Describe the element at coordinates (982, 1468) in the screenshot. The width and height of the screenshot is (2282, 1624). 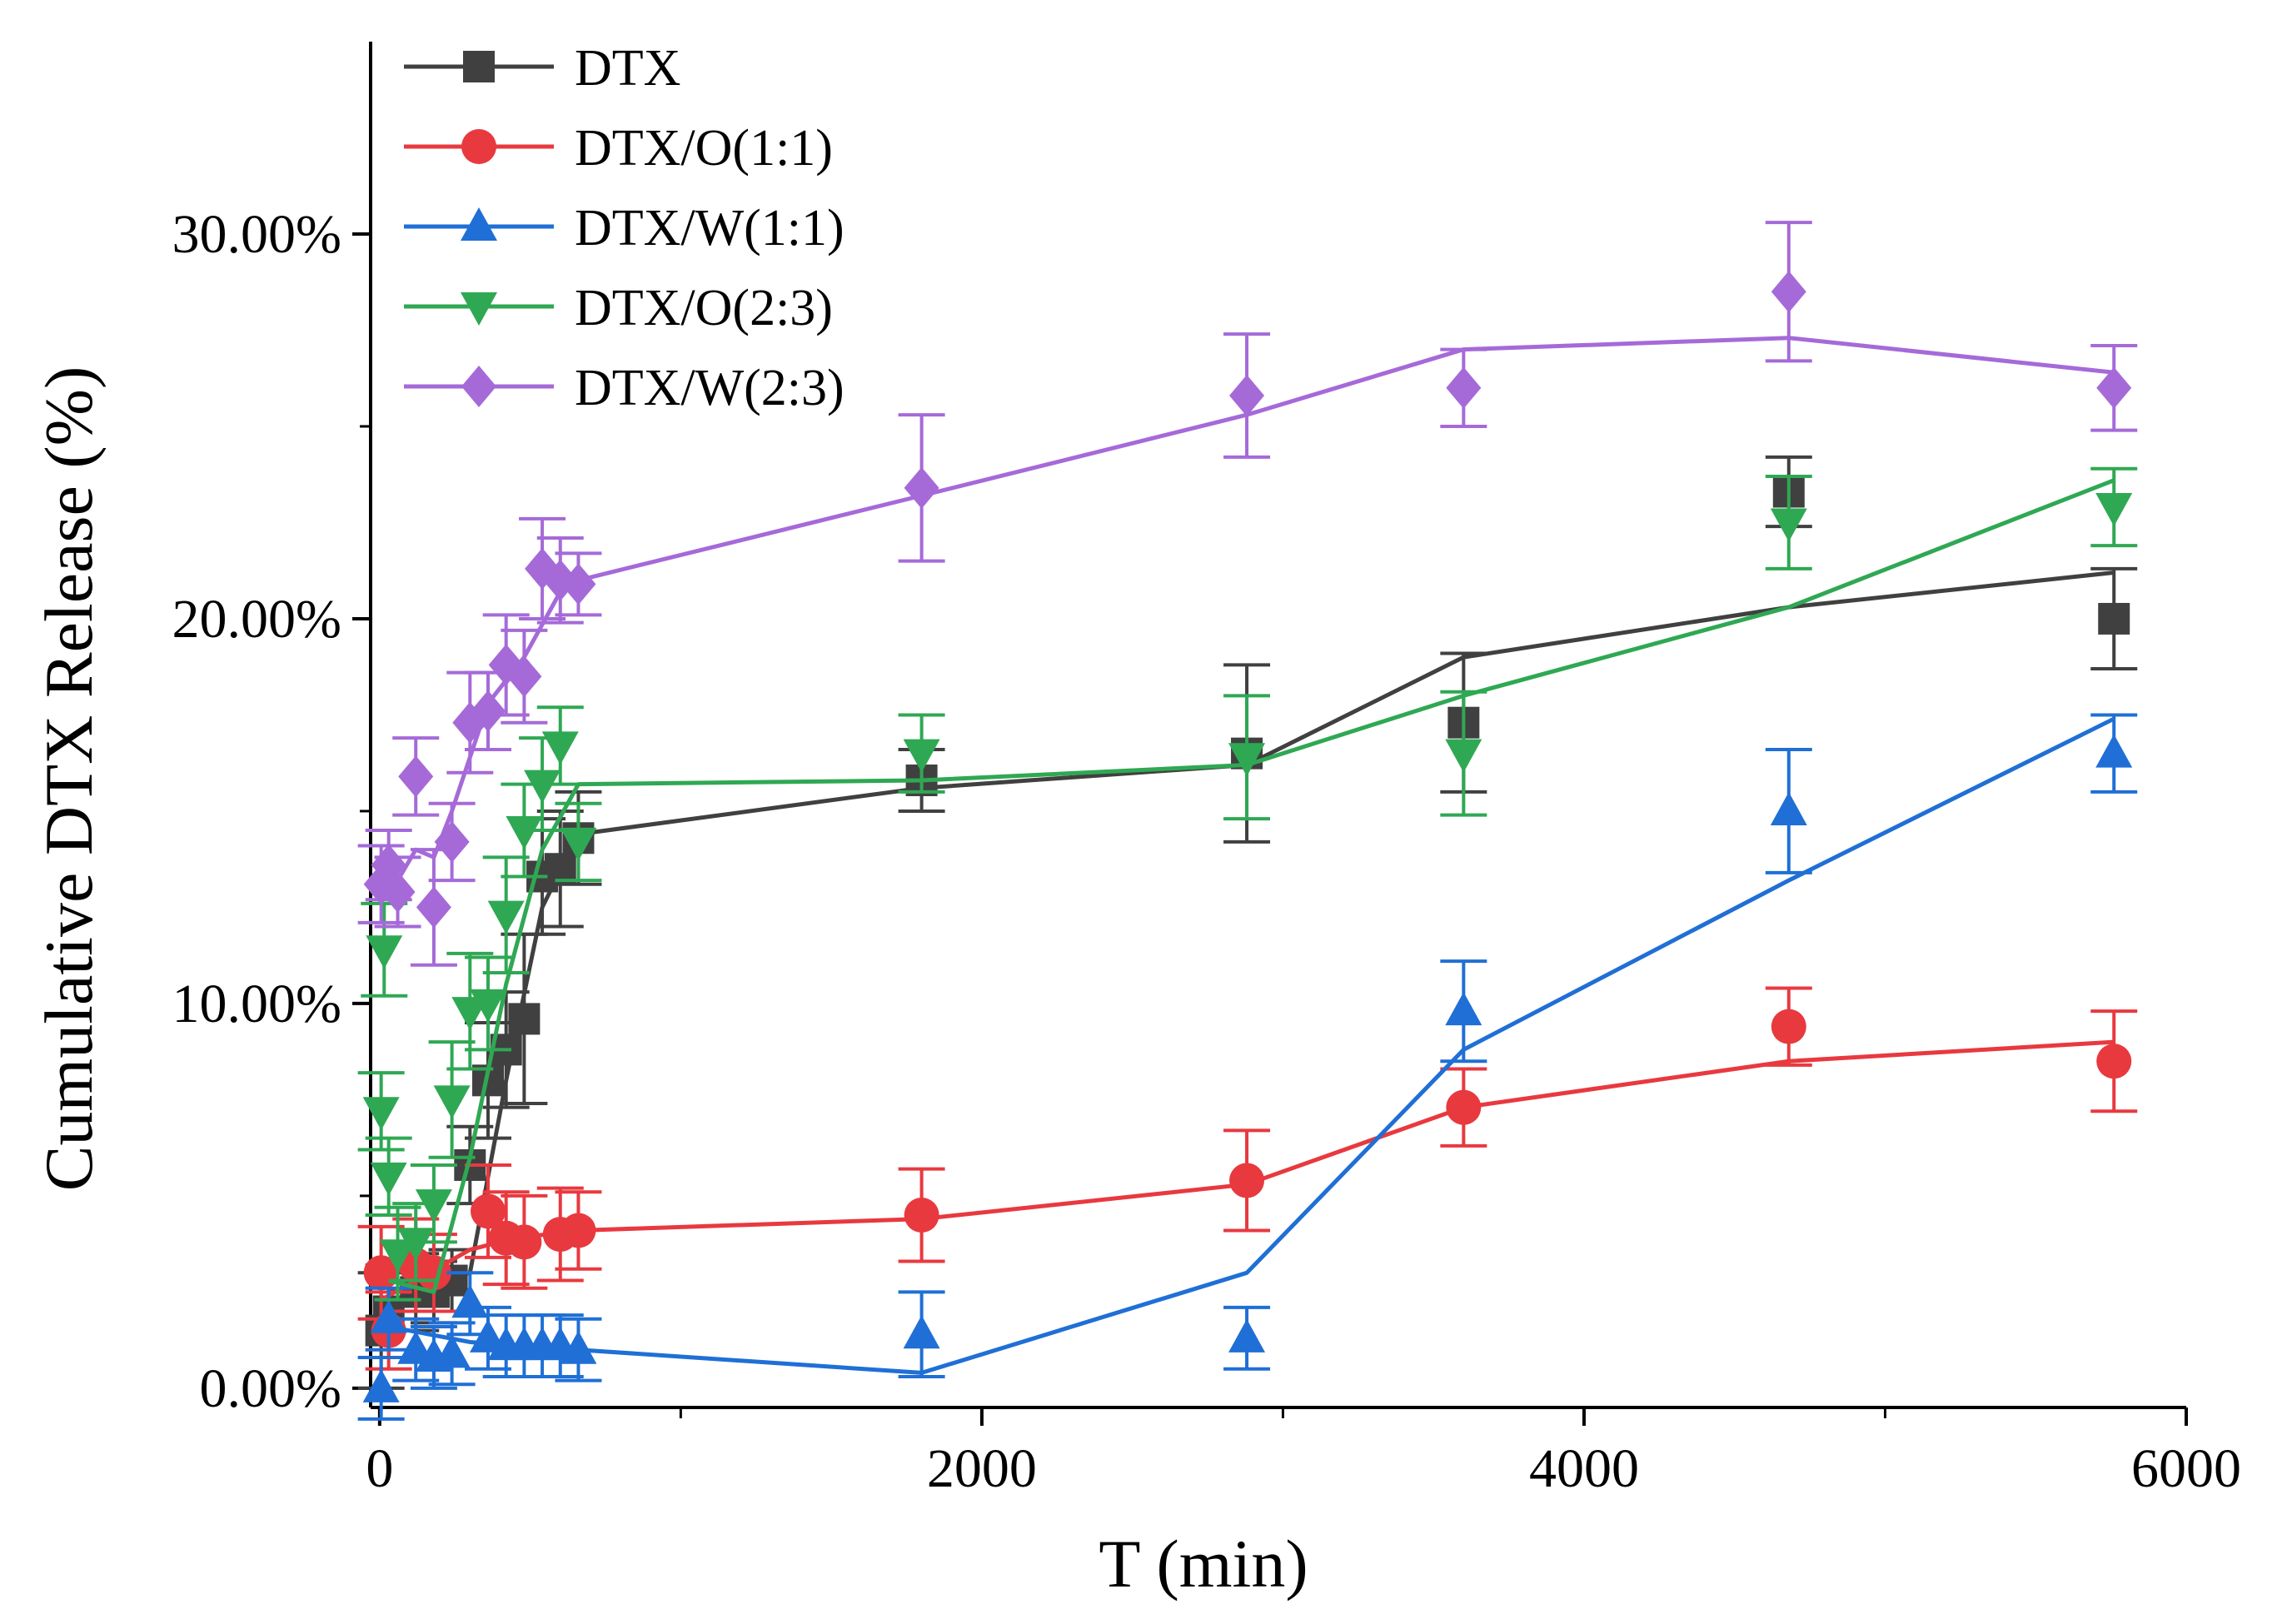
I see `x-tick-label: 2000` at that location.